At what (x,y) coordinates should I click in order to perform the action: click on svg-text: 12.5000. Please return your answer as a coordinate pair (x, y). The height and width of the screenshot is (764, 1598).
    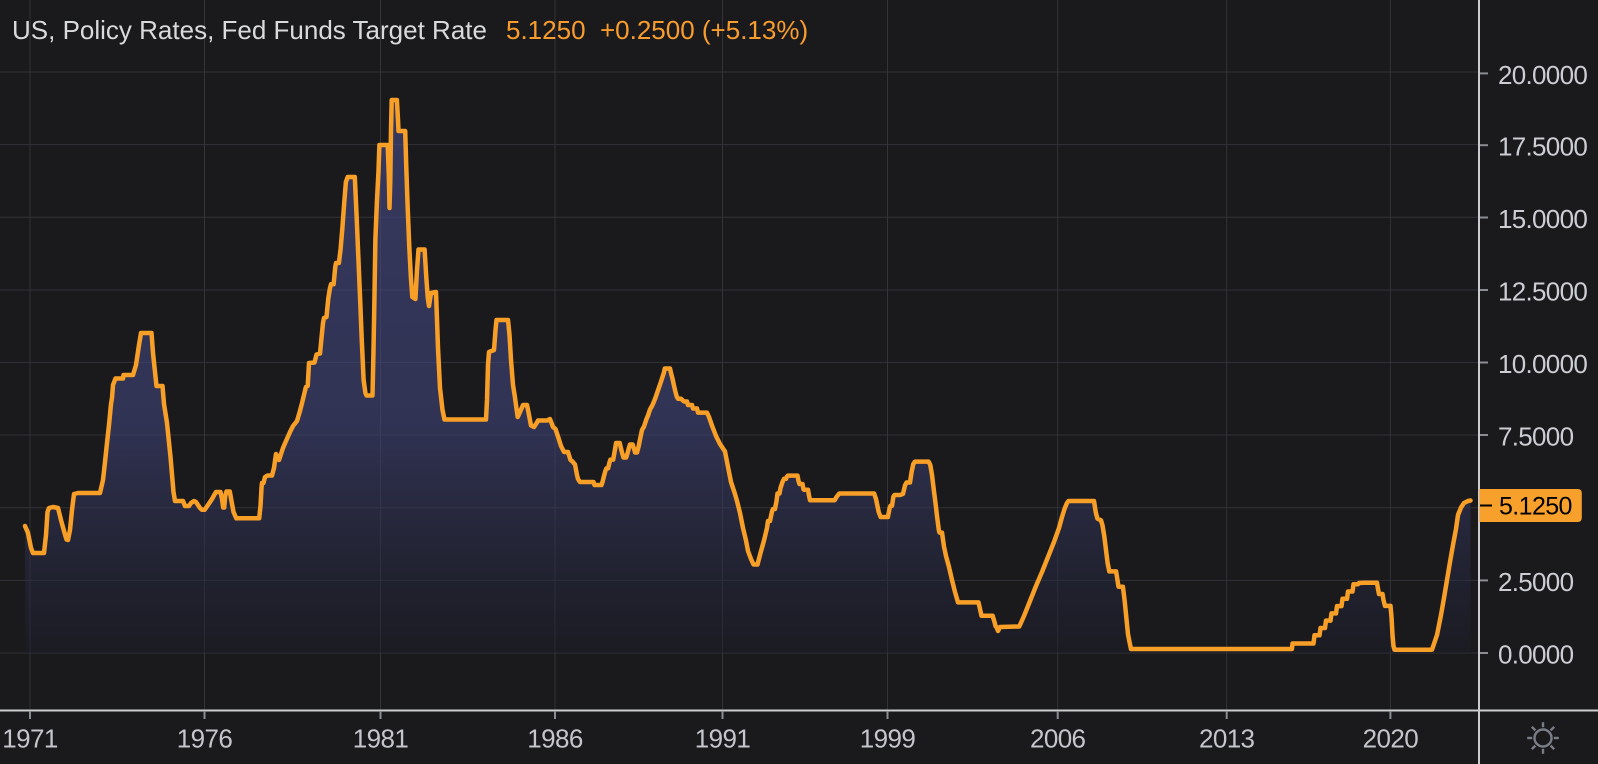
    Looking at the image, I should click on (1542, 292).